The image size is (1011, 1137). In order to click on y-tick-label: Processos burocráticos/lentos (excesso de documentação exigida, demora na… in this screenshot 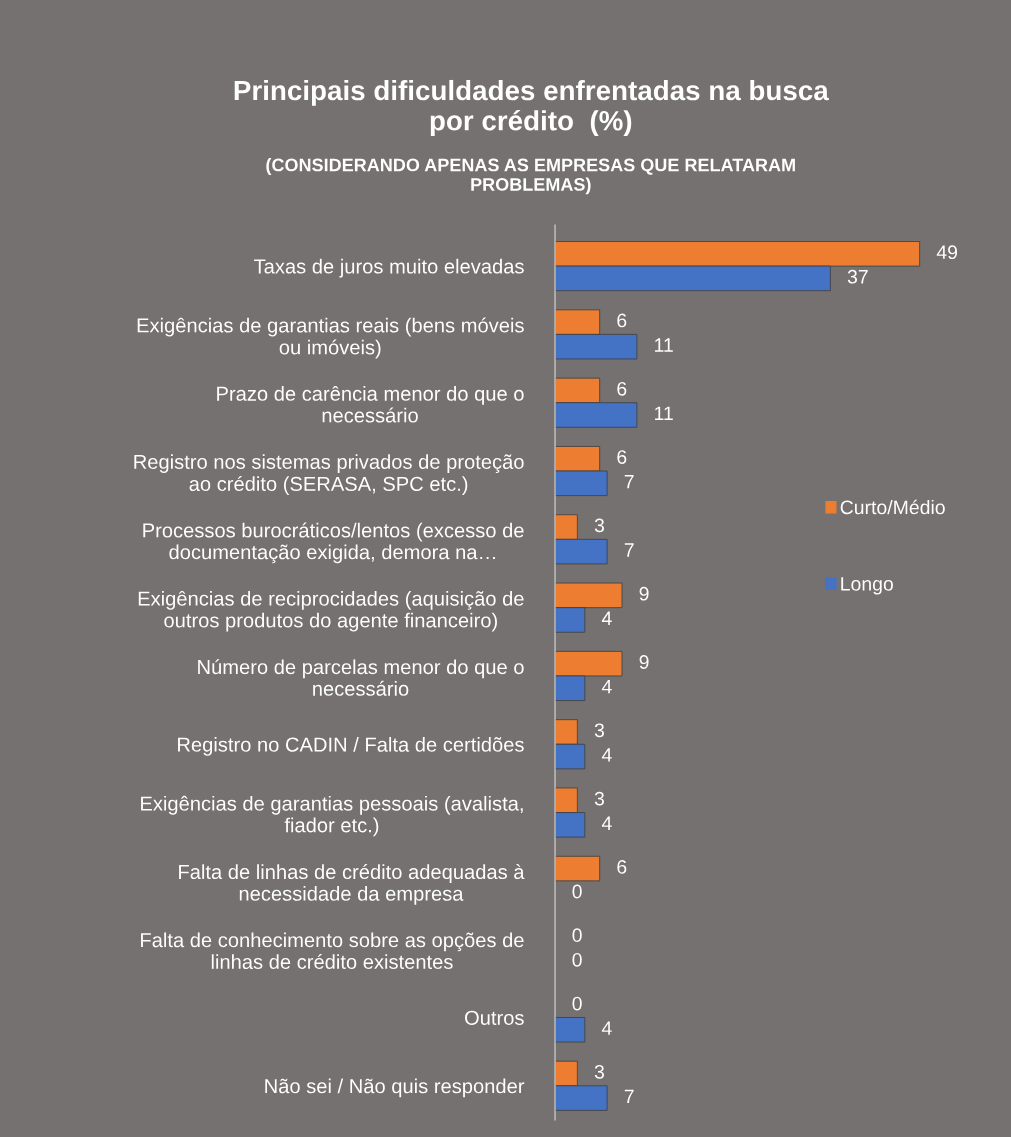, I will do `click(333, 543)`.